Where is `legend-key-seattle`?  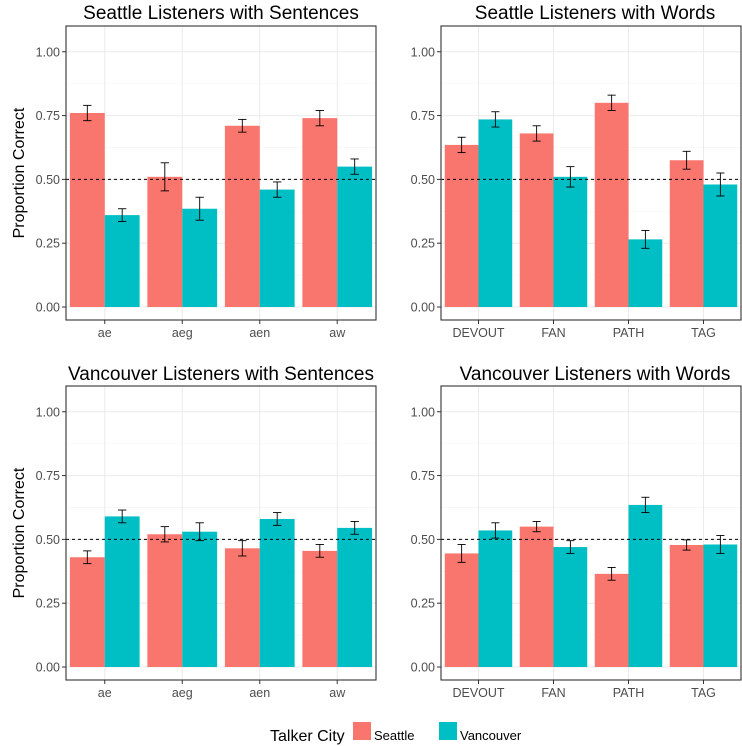
legend-key-seattle is located at coordinates (362, 731).